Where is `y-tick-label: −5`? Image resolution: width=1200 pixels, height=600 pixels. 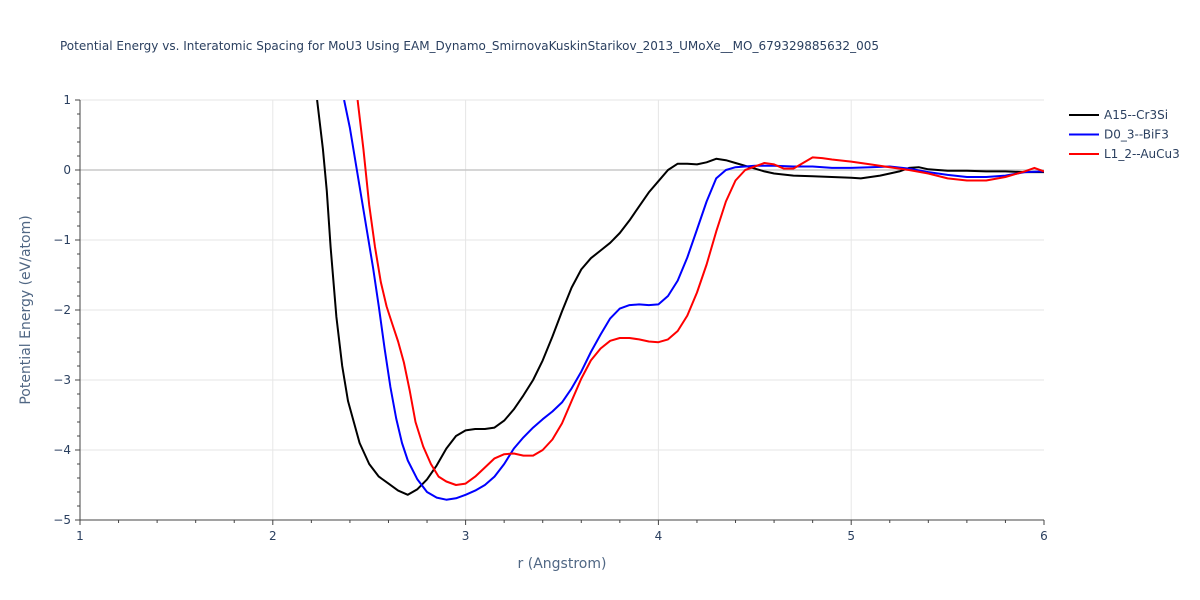
y-tick-label: −5 is located at coordinates (62, 520).